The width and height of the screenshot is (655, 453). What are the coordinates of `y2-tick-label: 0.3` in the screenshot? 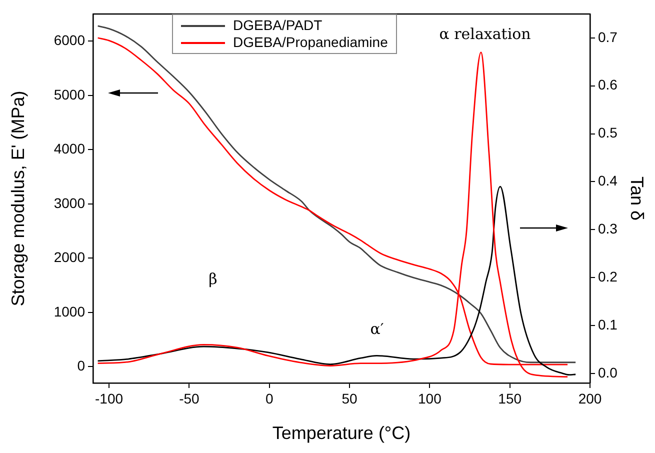 It's located at (608, 228).